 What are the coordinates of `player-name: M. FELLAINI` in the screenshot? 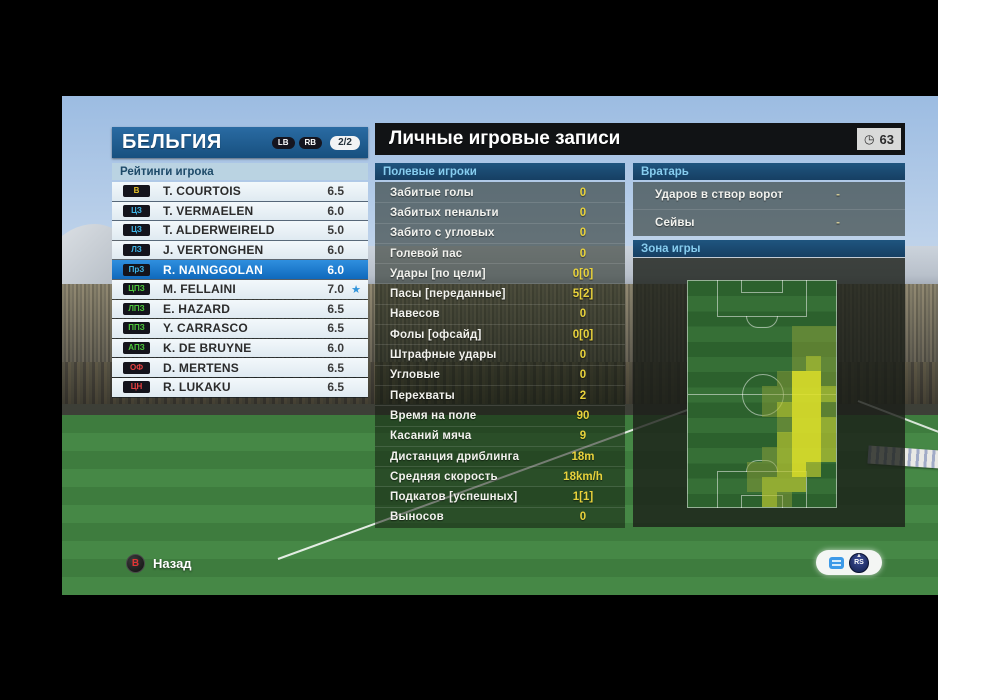 It's located at (199, 289).